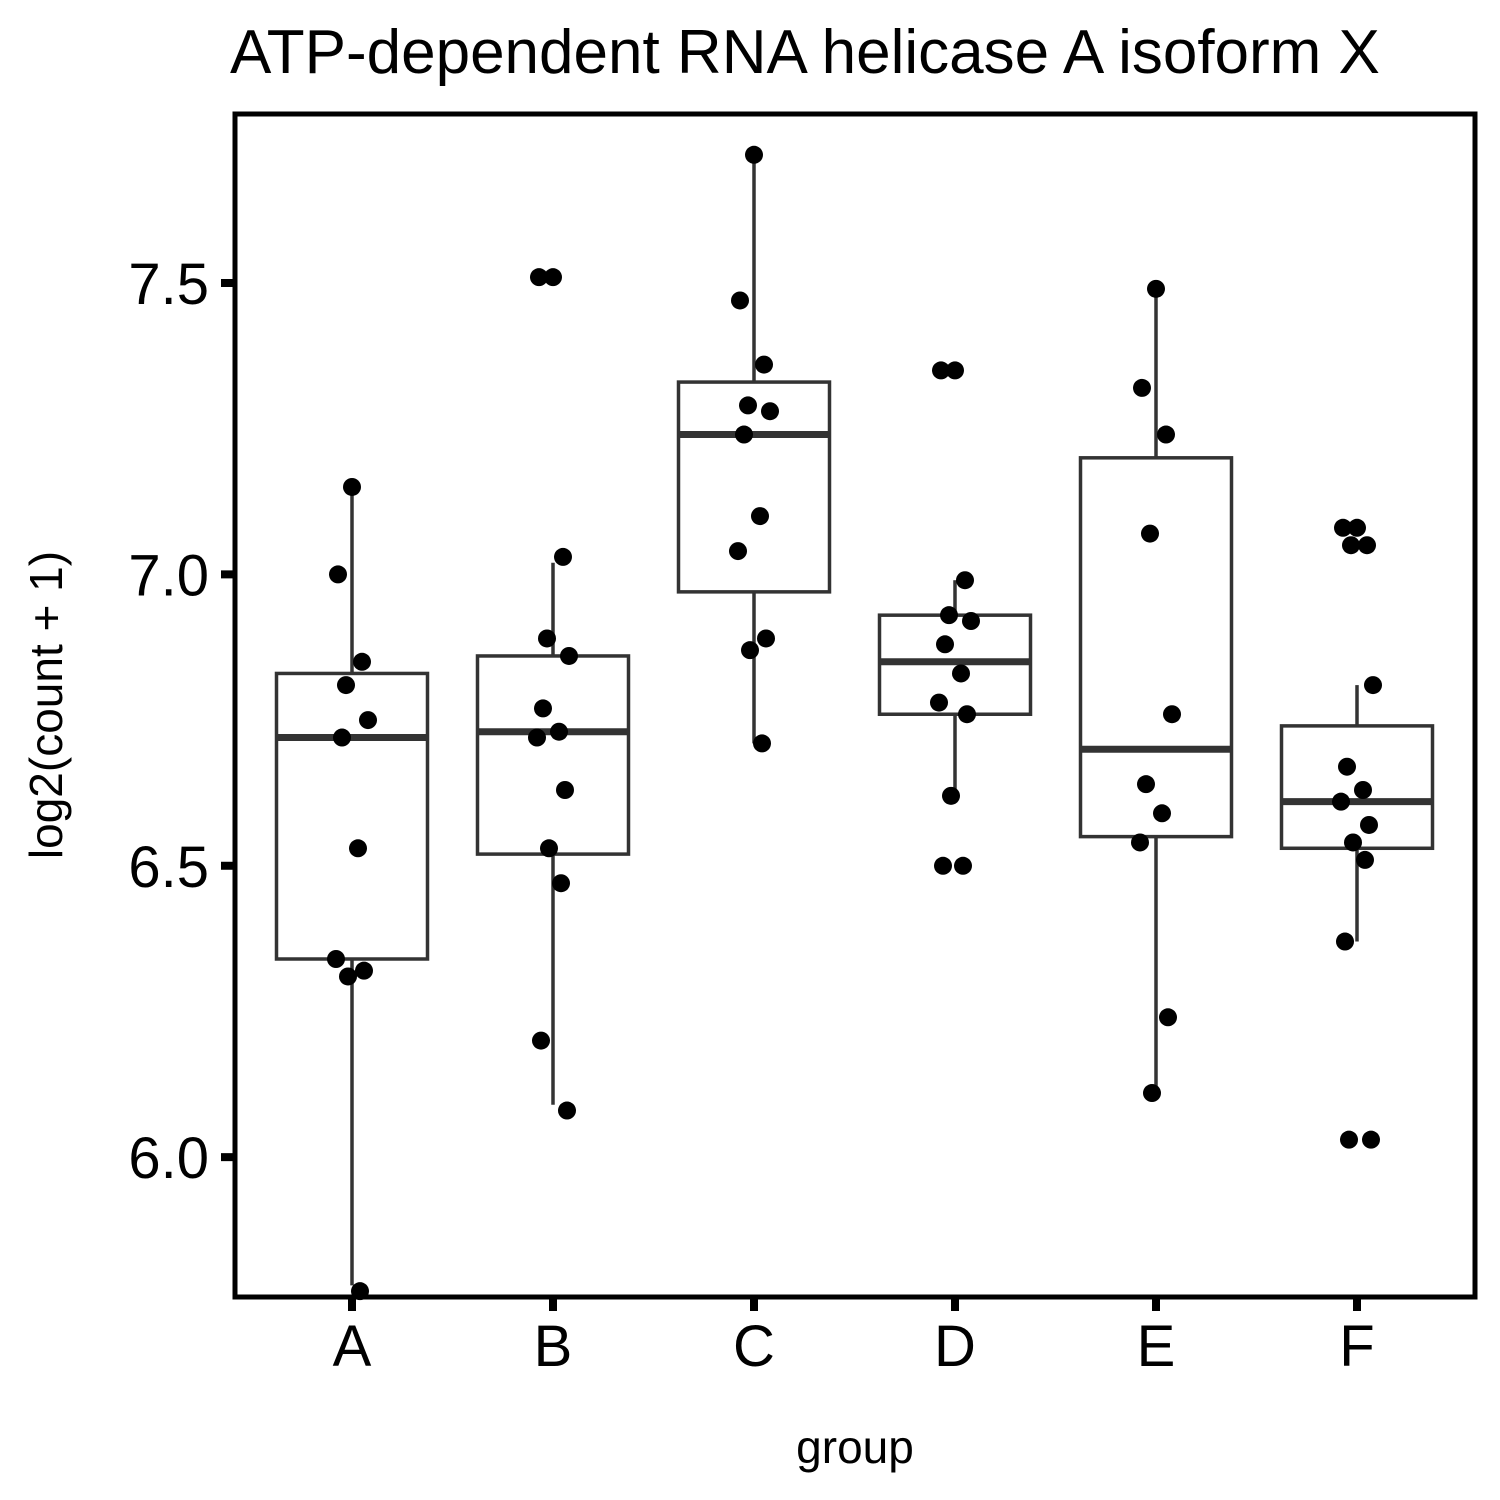  Describe the element at coordinates (168, 1158) in the screenshot. I see `y-tick-label: 6.0` at that location.